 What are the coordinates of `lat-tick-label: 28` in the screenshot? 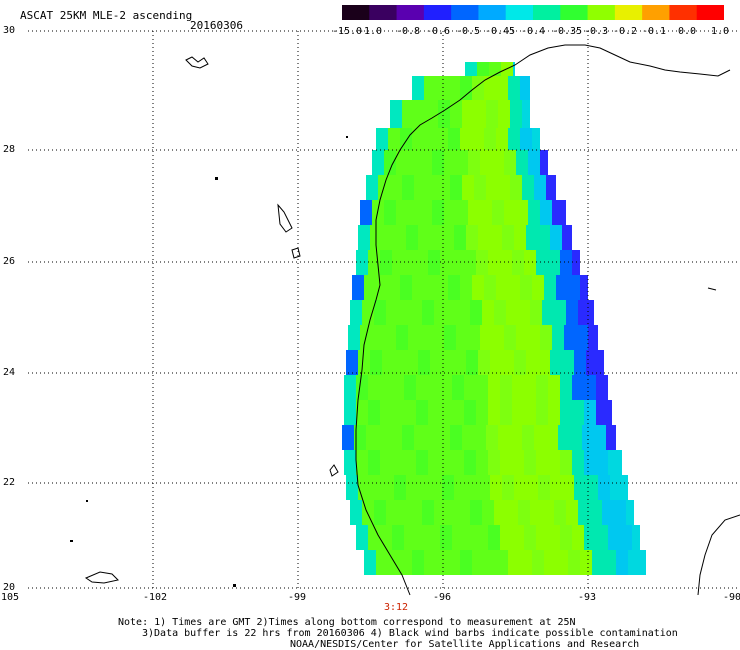 It's located at (9, 149).